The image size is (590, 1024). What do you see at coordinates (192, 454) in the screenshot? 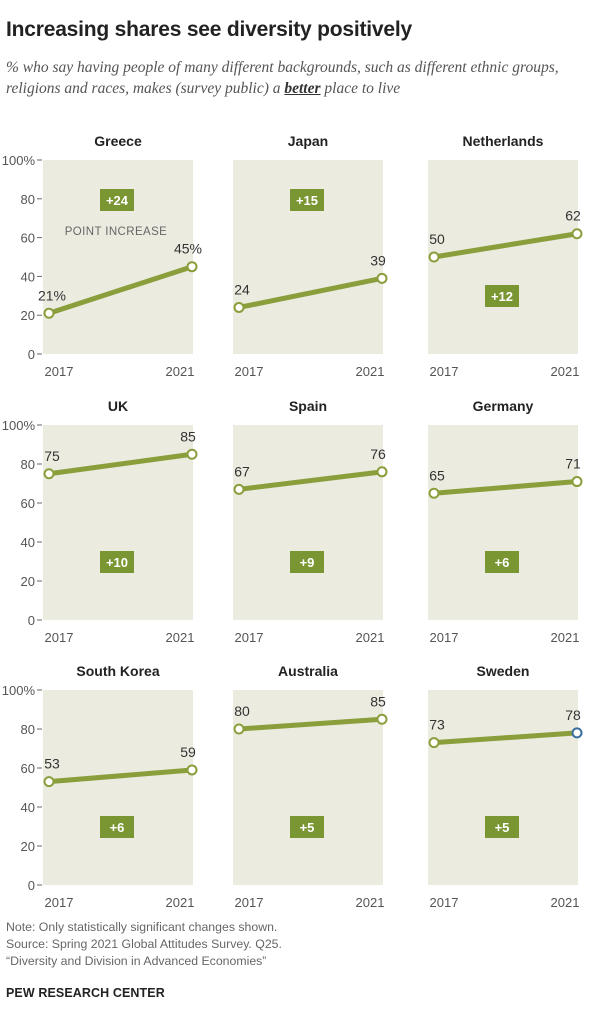
I see `point-2021-uk` at bounding box center [192, 454].